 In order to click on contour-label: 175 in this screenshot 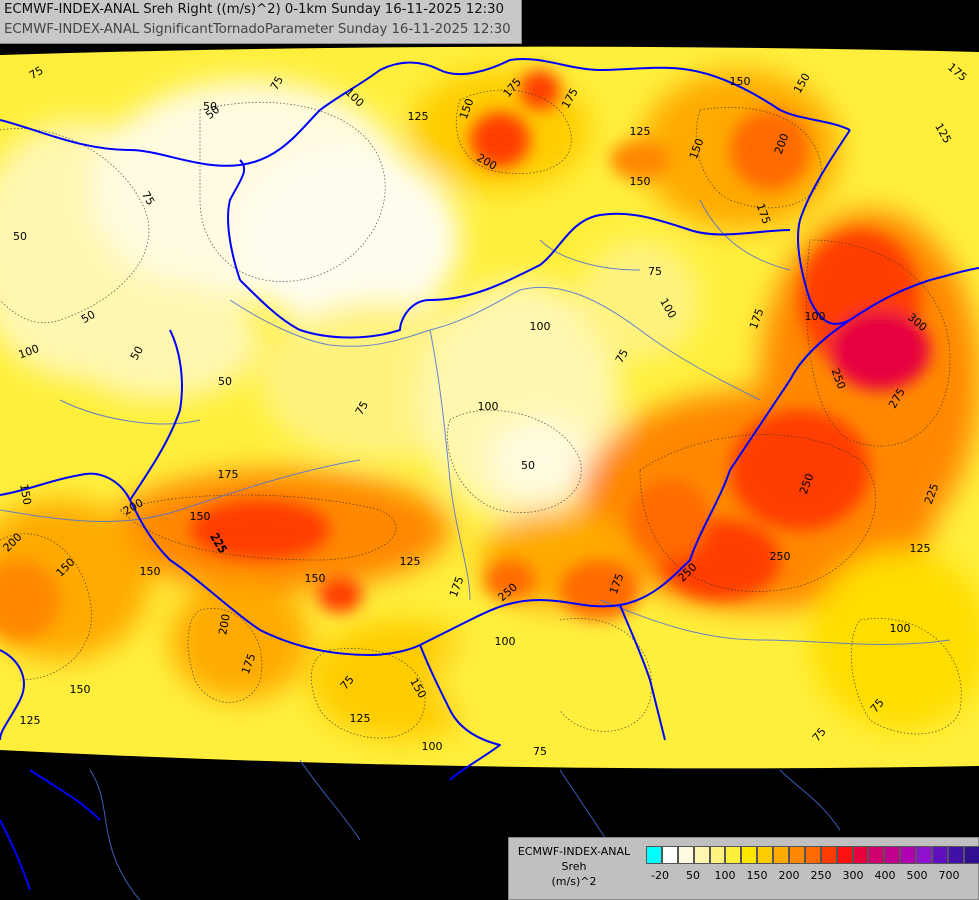, I will do `click(228, 474)`.